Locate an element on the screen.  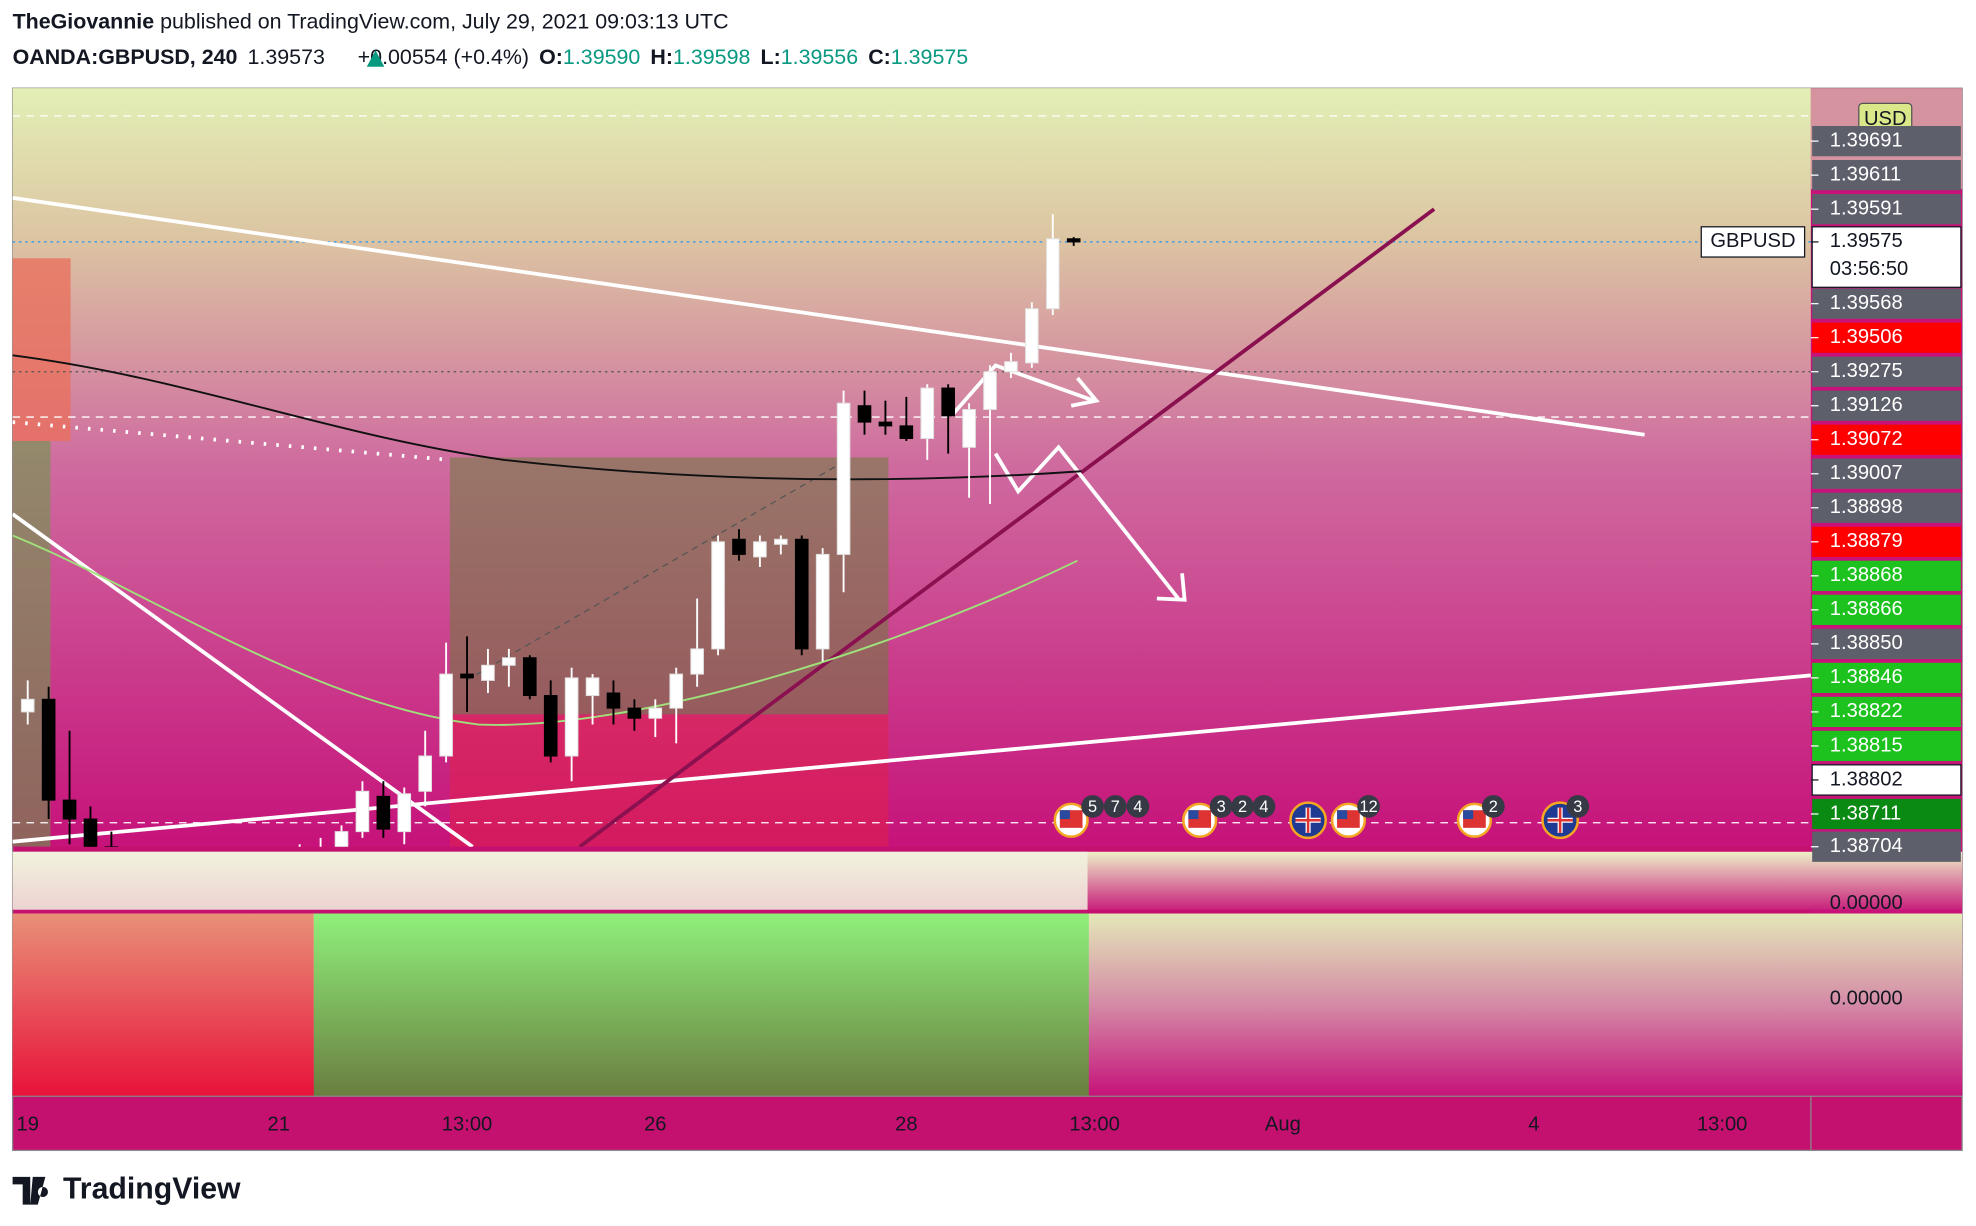
x-tick-label: 4 is located at coordinates (1533, 1125).